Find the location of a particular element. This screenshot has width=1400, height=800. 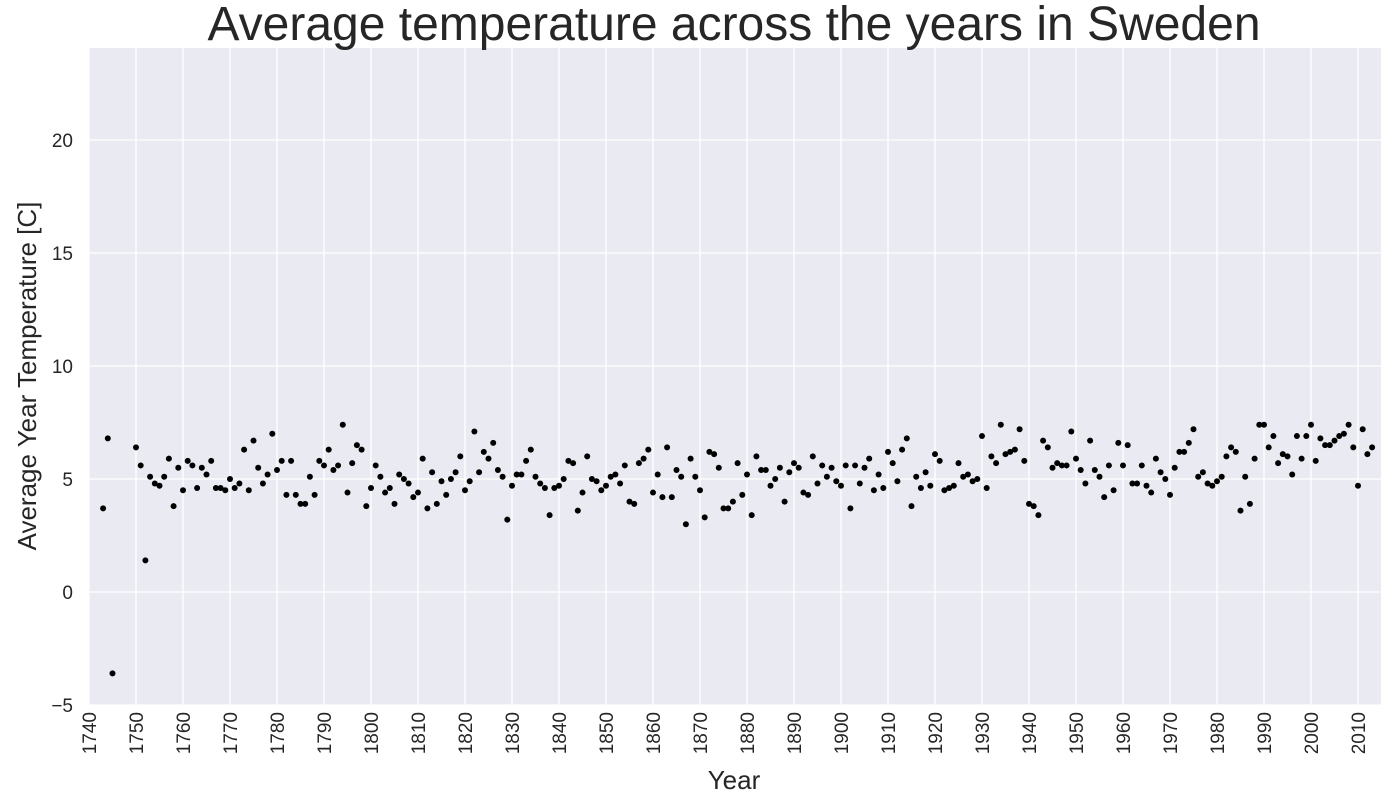

x-tick-label: 1920 is located at coordinates (936, 733).